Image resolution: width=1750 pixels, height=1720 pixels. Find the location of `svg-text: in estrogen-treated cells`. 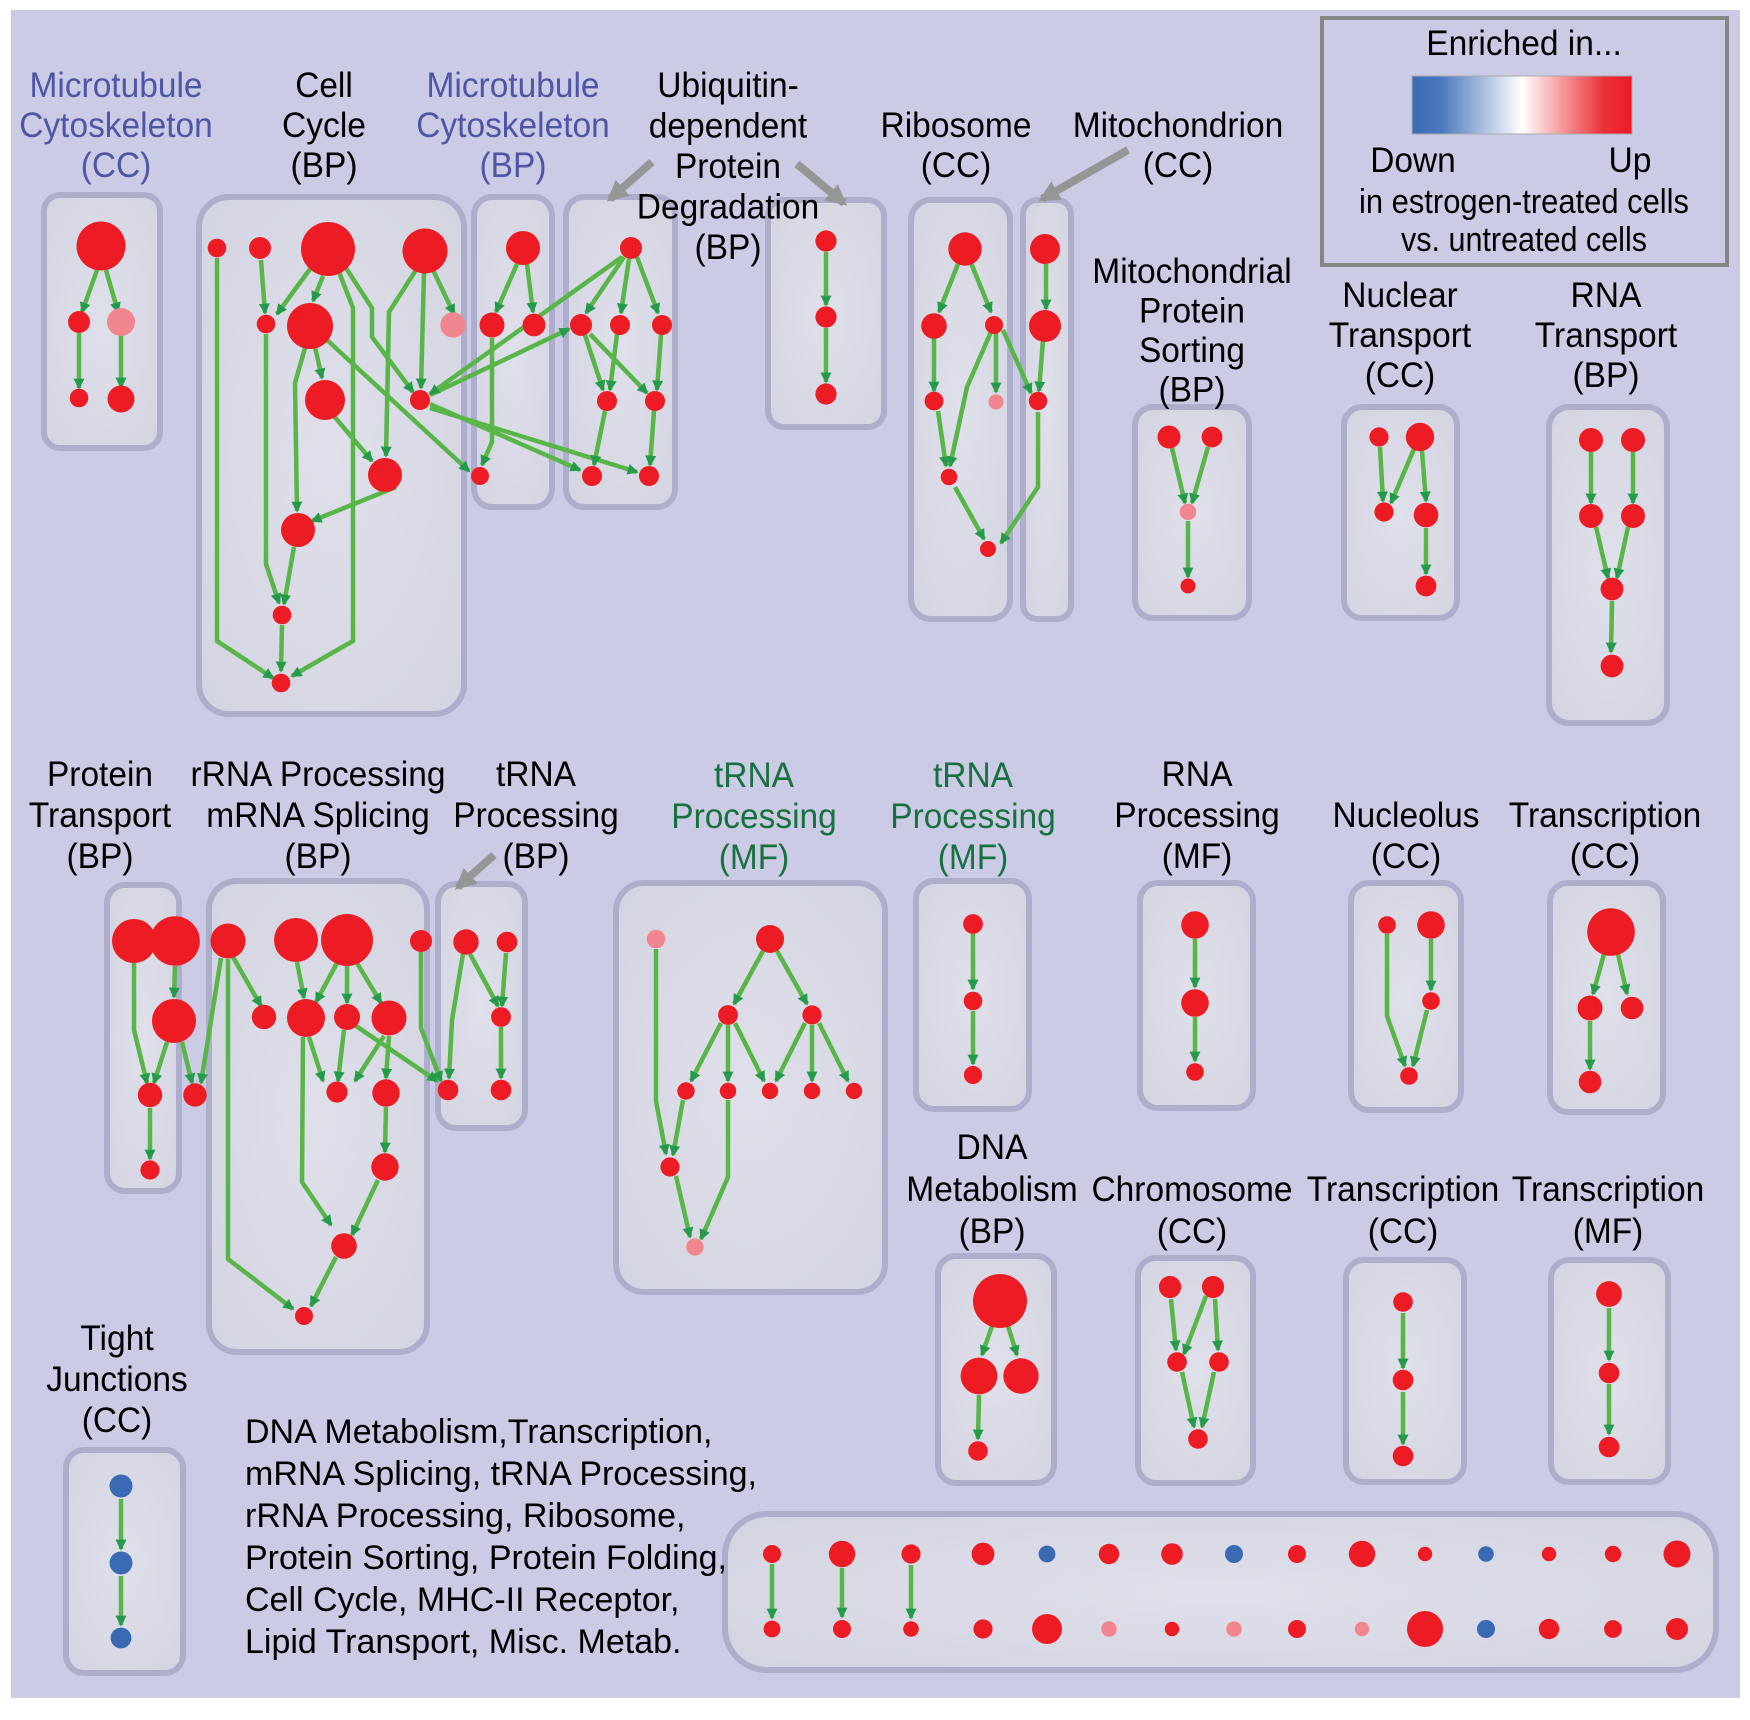

svg-text: in estrogen-treated cells is located at coordinates (1524, 202).